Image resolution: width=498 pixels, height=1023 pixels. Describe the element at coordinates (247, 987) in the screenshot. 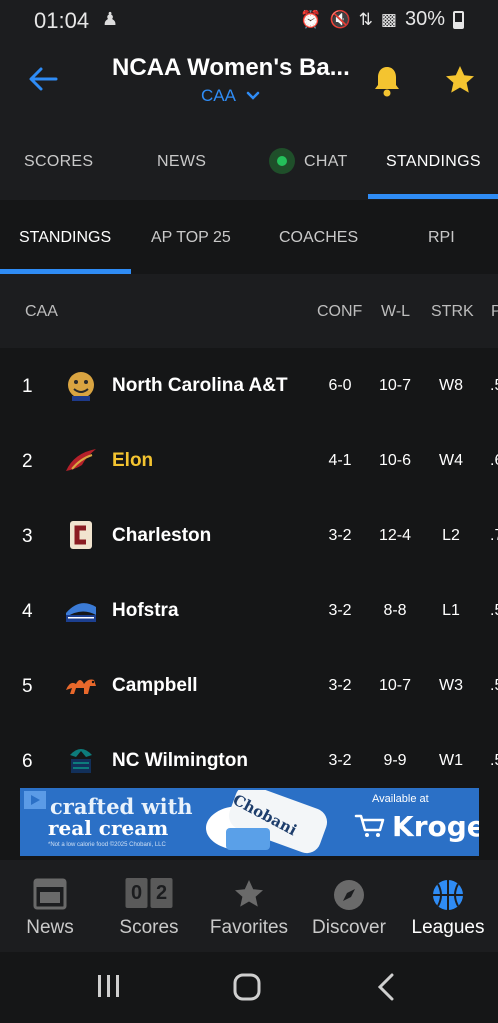

I see `home-icon` at that location.